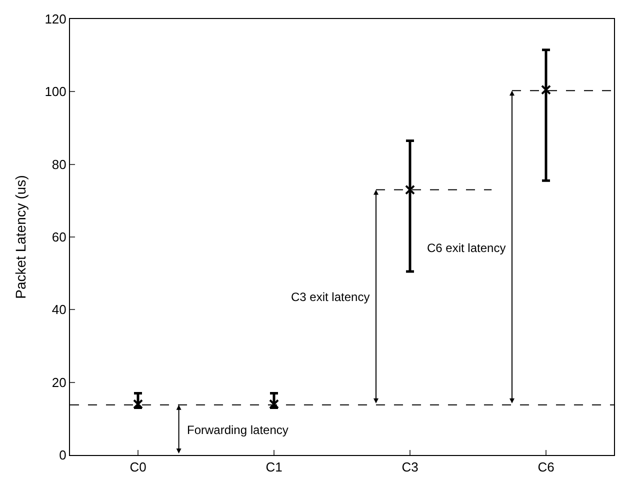  What do you see at coordinates (62, 455) in the screenshot?
I see `y-tick-label: 0` at bounding box center [62, 455].